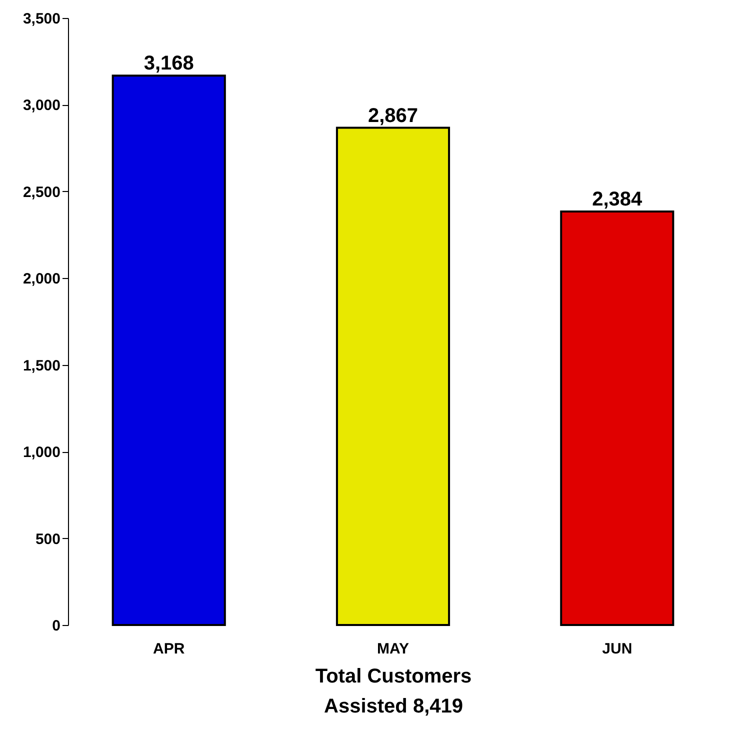  I want to click on y-tick-label: 2,500, so click(41, 192).